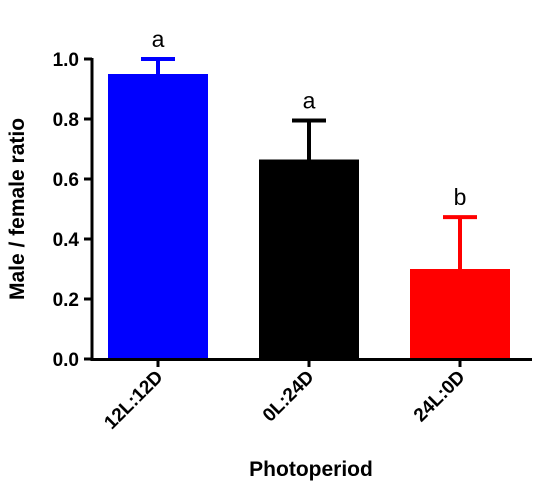  What do you see at coordinates (66, 240) in the screenshot?
I see `y-tick-label: 0.4` at bounding box center [66, 240].